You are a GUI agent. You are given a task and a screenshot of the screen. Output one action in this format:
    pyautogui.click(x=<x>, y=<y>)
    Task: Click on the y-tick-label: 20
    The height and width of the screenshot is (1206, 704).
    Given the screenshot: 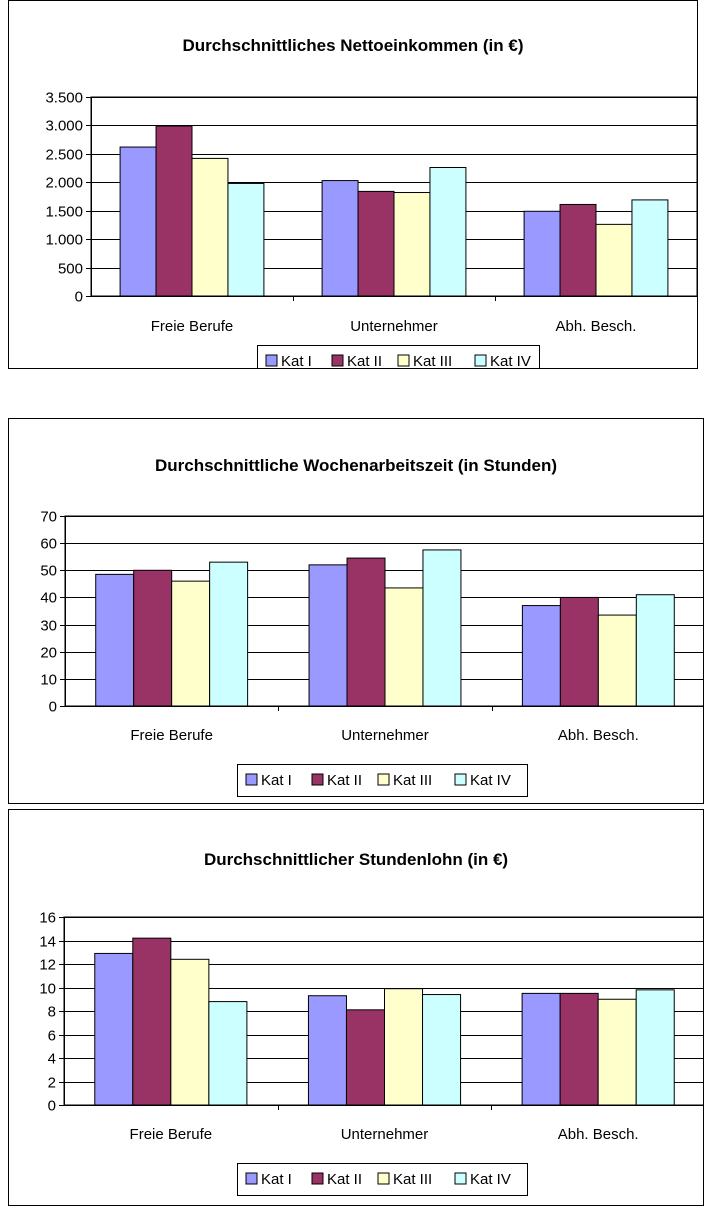 What is the action you would take?
    pyautogui.click(x=48, y=653)
    